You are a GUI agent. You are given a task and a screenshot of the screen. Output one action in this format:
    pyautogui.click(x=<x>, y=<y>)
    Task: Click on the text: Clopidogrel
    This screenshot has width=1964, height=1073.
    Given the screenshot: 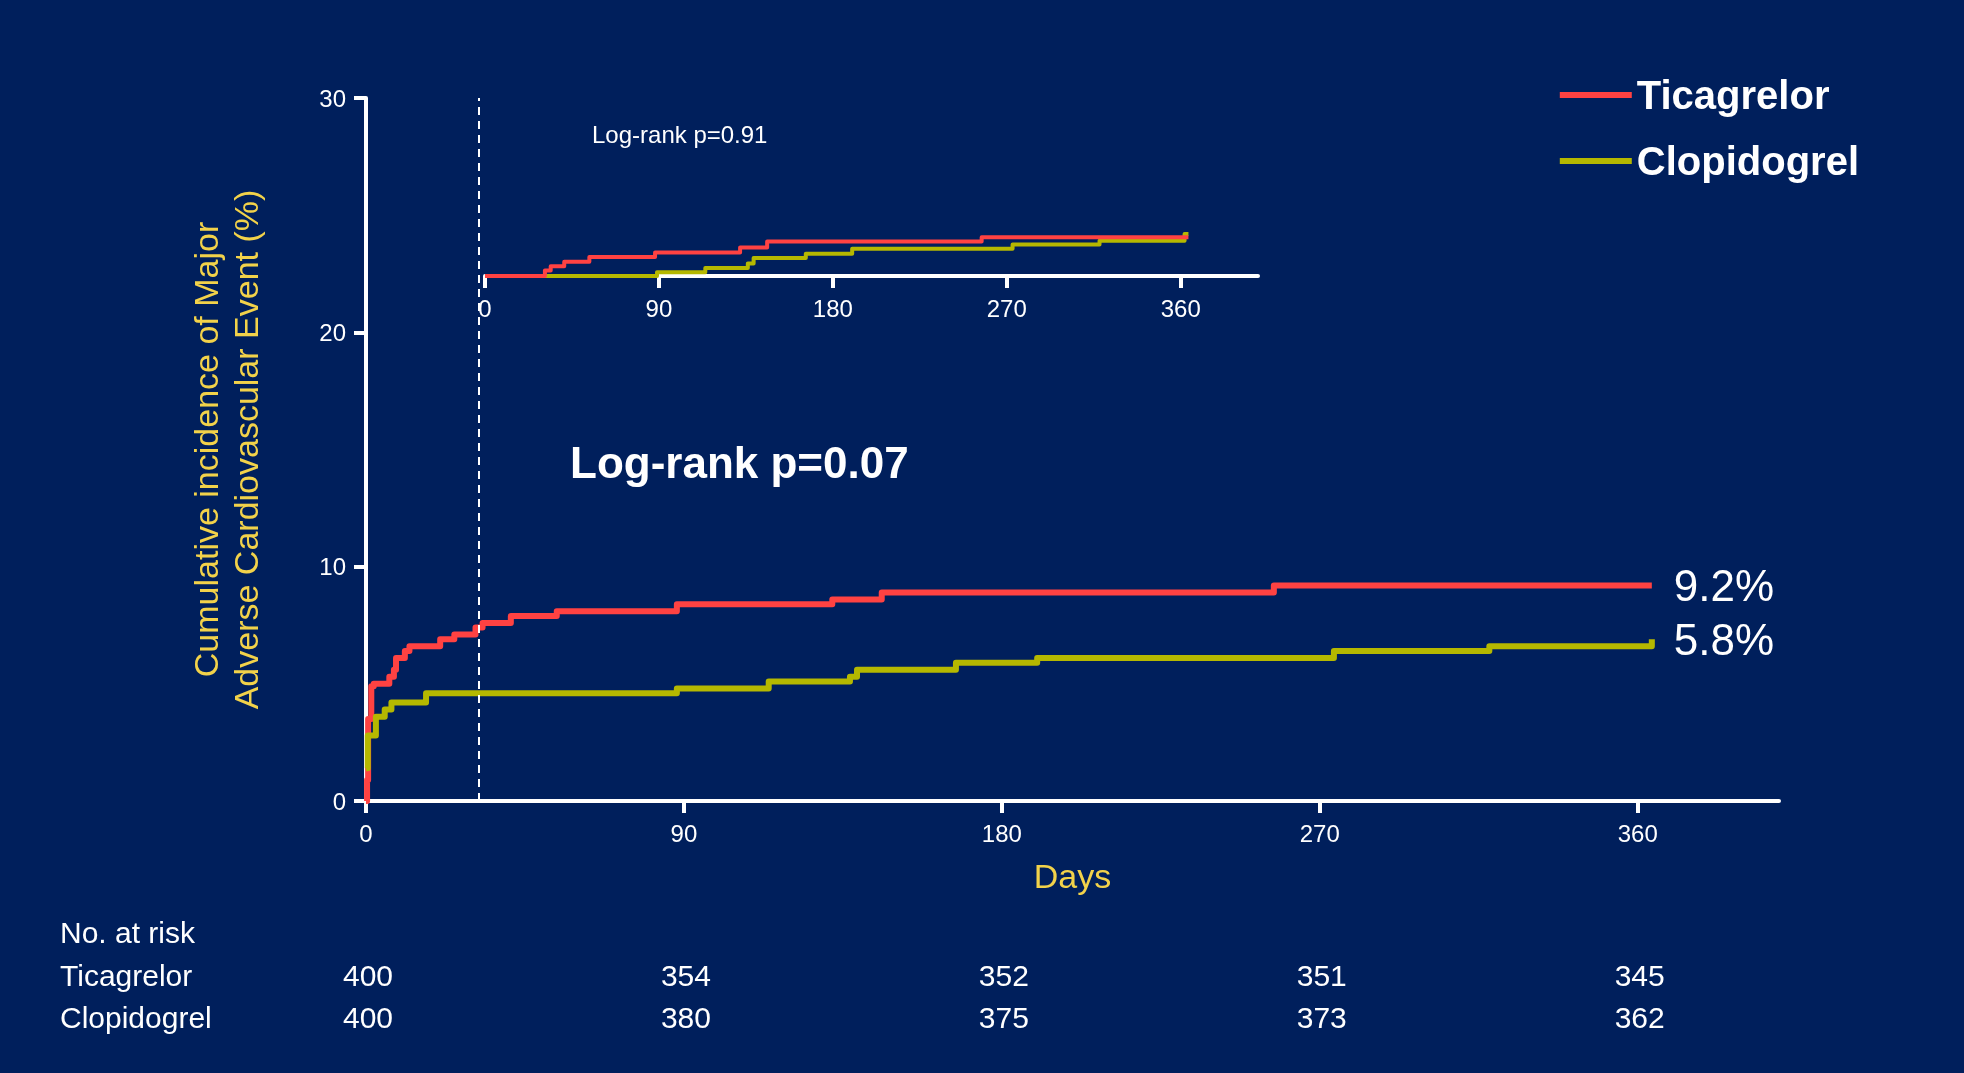 What is the action you would take?
    pyautogui.click(x=136, y=1017)
    